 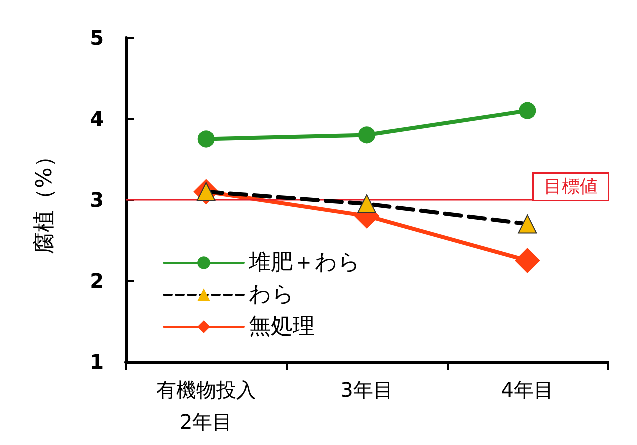 I want to click on y-tick-label: 1, so click(x=97, y=362).